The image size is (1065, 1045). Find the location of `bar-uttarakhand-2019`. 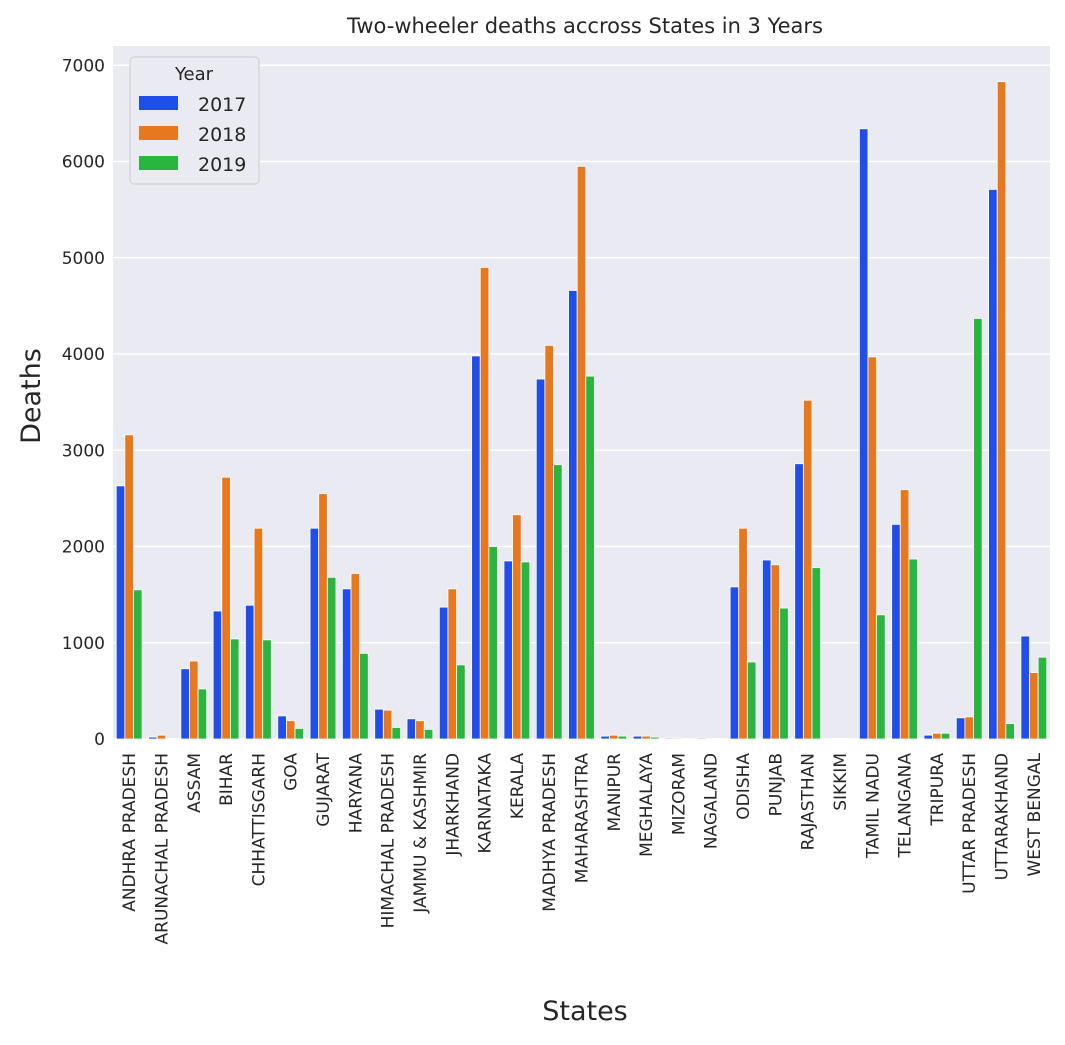

bar-uttarakhand-2019 is located at coordinates (1010, 731).